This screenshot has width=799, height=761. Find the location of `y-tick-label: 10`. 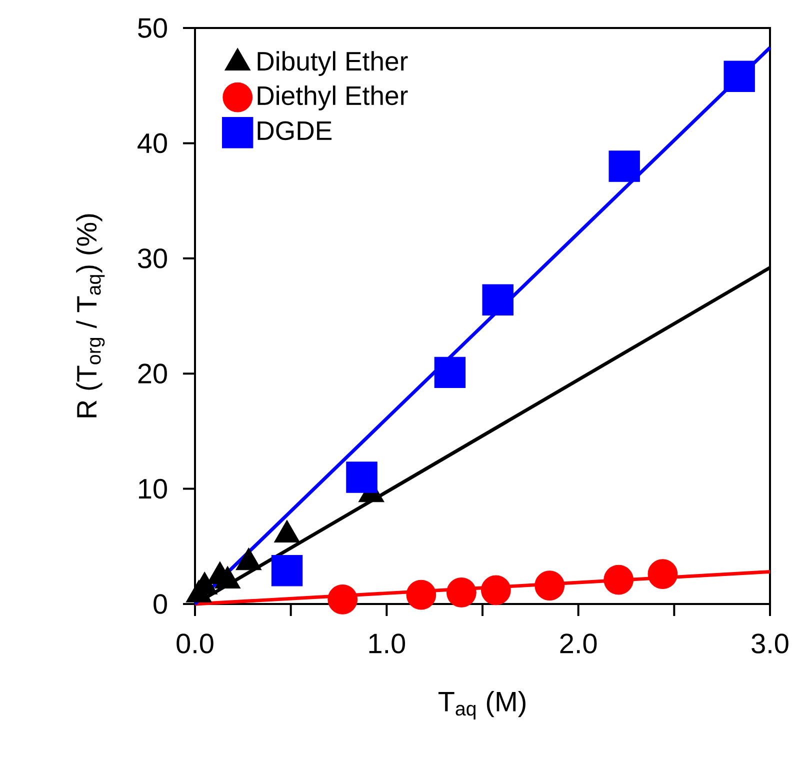

y-tick-label: 10 is located at coordinates (153, 488).